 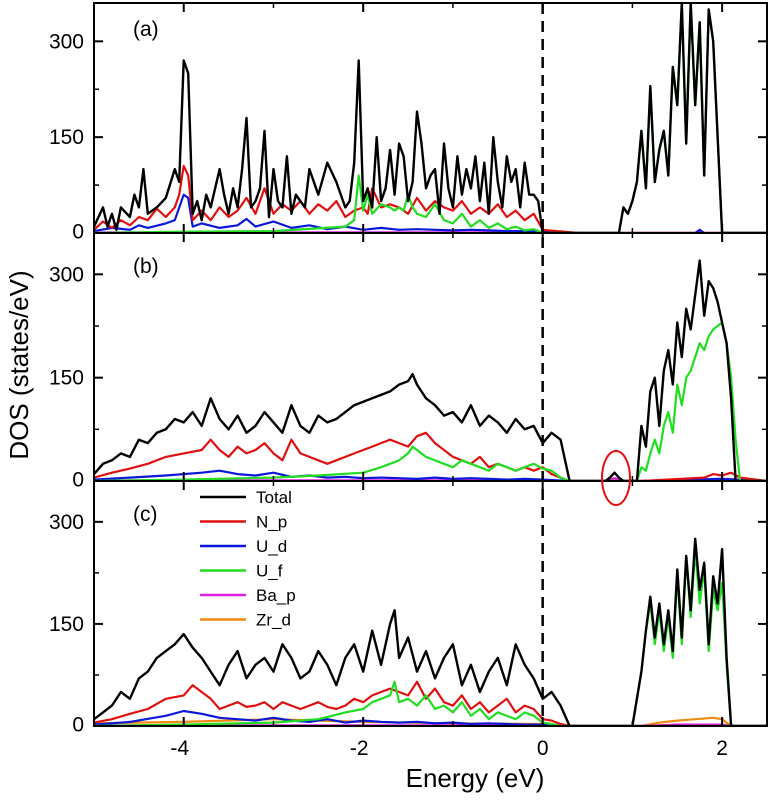 I want to click on y-tick-label-2-1: 150, so click(x=66, y=624).